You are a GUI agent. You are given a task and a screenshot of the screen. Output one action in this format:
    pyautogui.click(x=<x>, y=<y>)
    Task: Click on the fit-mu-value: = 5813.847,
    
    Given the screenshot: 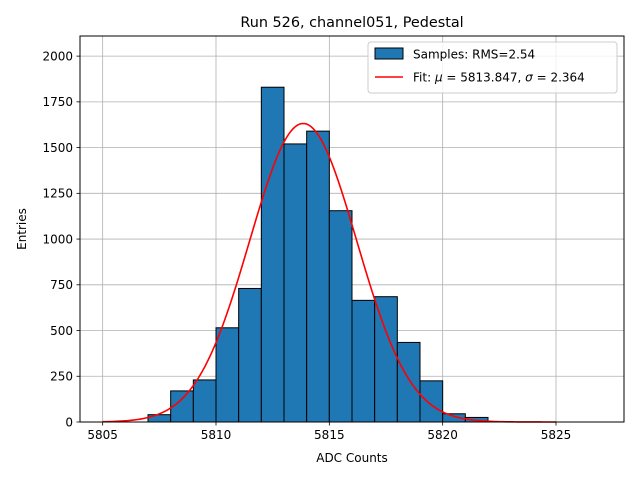 What is the action you would take?
    pyautogui.click(x=484, y=78)
    